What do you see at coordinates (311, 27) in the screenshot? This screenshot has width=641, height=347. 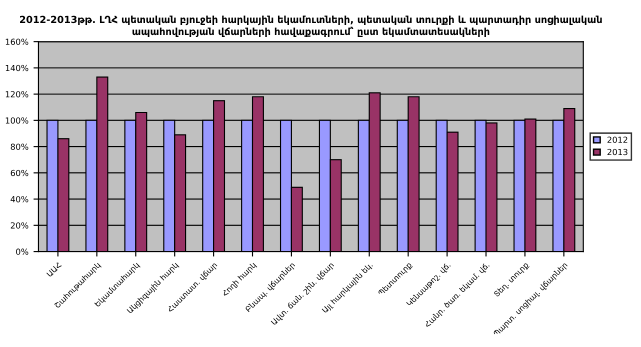 I see `chart-title: 2012-2013թթ. ԼՂՀ պետական բյուջեի հարկային եկամուտների, պետական տուրքի և պարտադիր սոցիալական ապահովության վճարների հավաքագրում՝ ըստ եկամտատեսակների` at bounding box center [311, 27].